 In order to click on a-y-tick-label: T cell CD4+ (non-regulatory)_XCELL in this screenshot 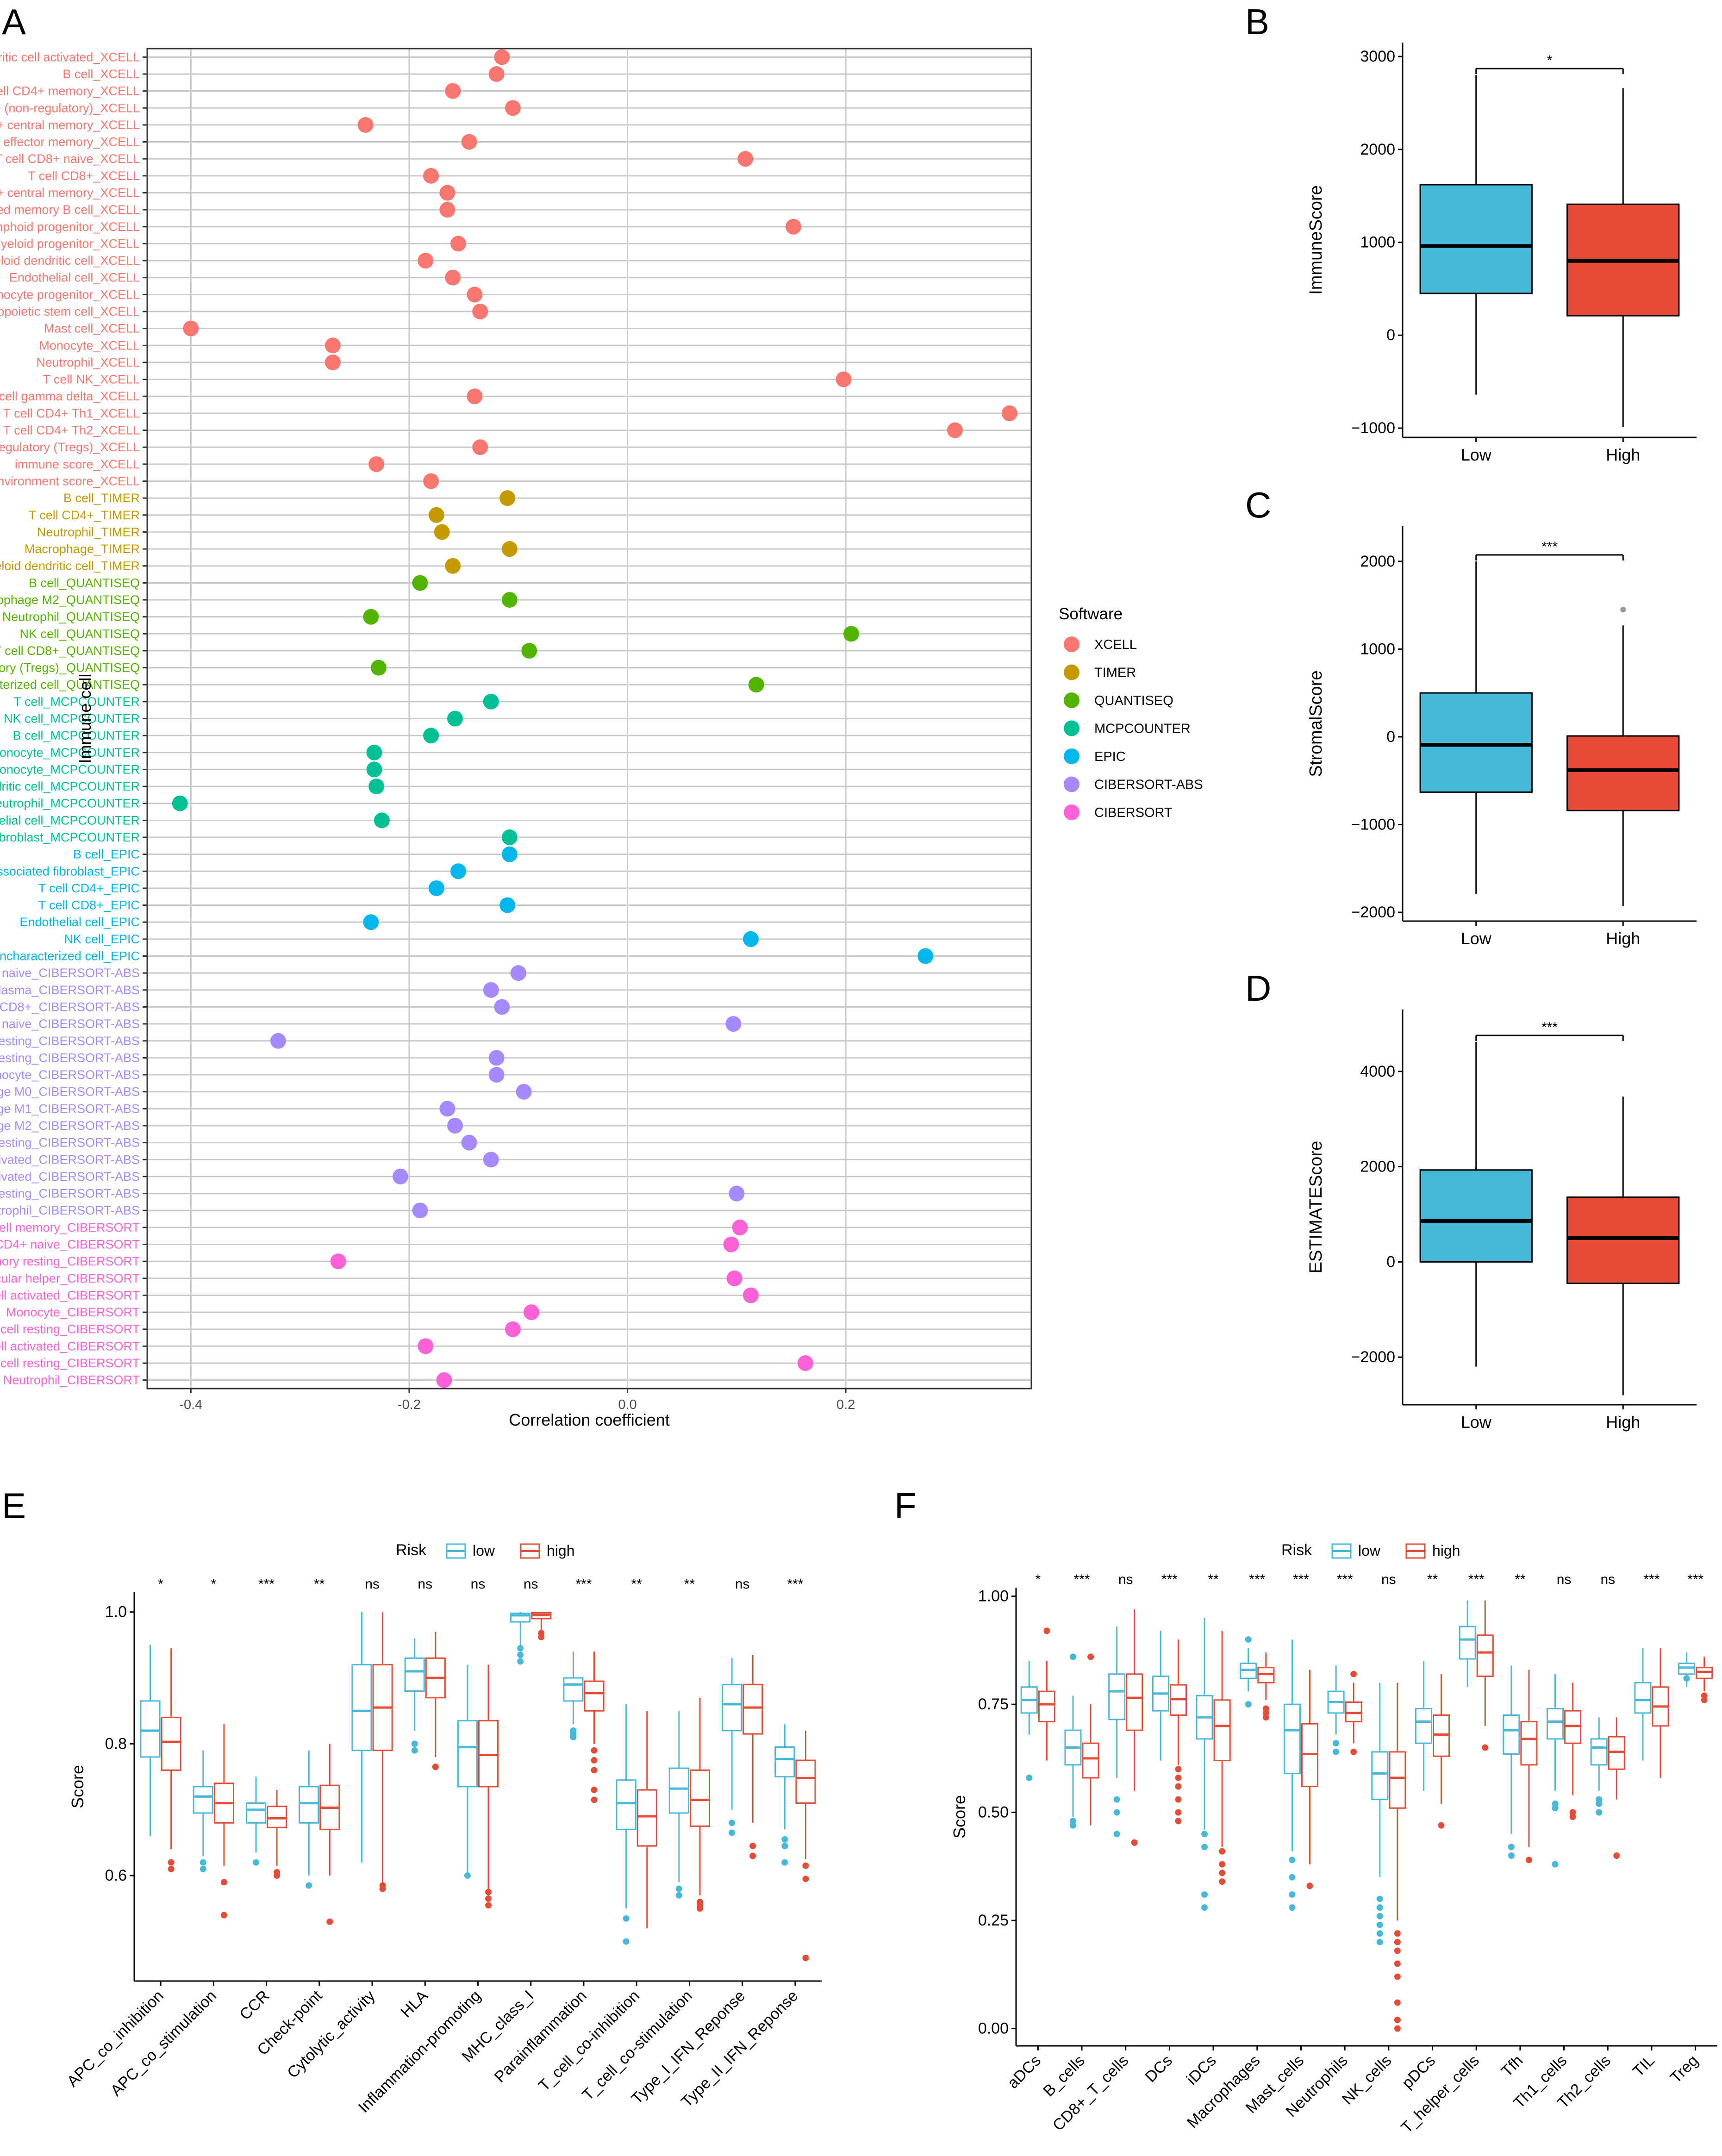, I will do `click(70, 108)`.